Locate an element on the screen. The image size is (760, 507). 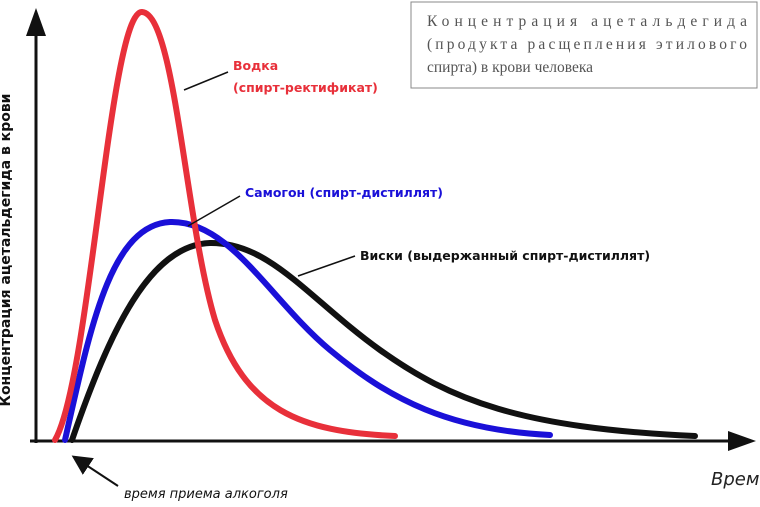
curve-label: Водка is located at coordinates (255, 65).